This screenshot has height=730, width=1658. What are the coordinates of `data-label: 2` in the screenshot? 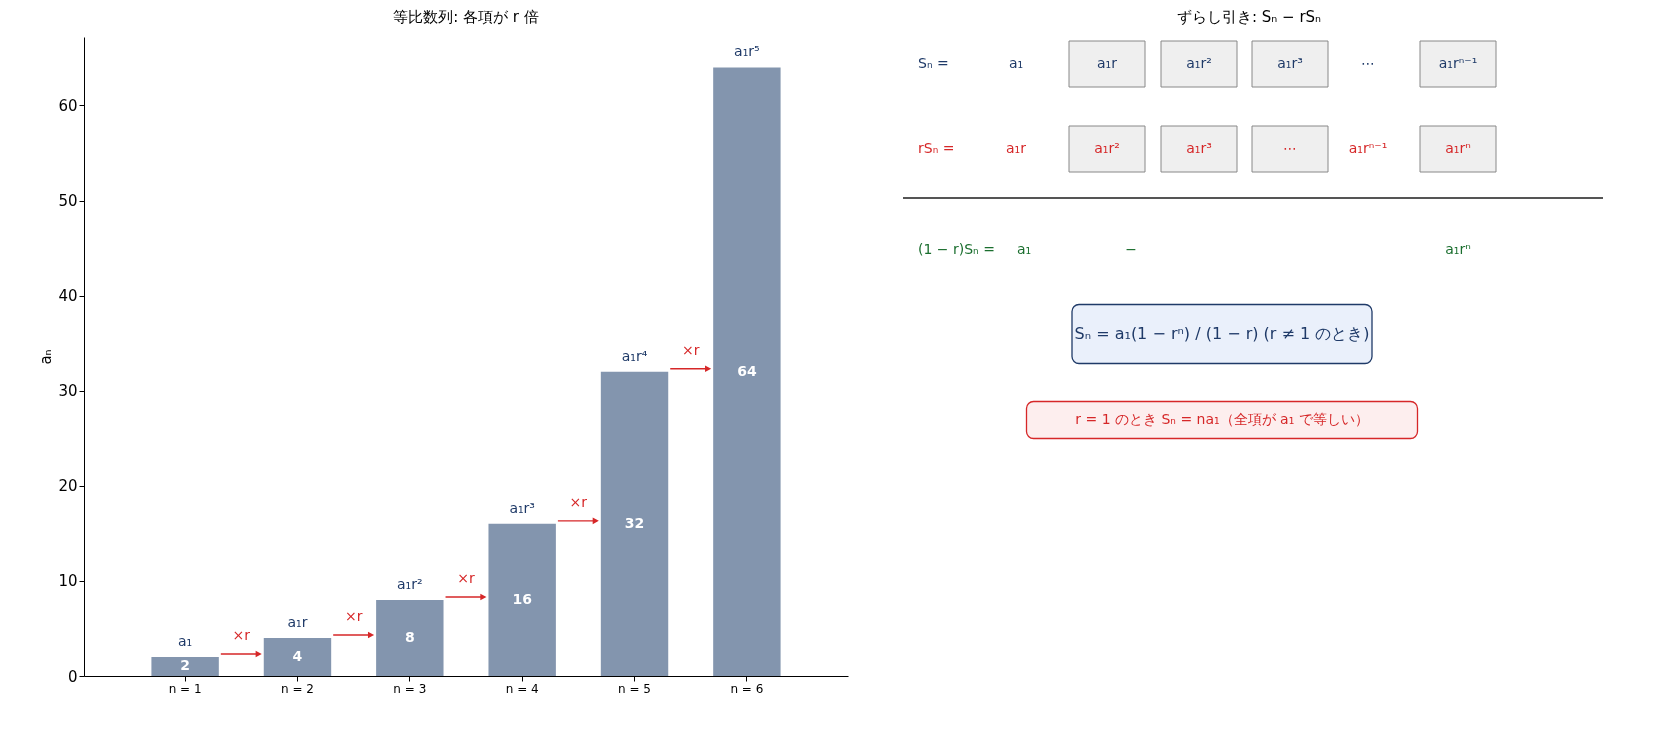 It's located at (185, 665).